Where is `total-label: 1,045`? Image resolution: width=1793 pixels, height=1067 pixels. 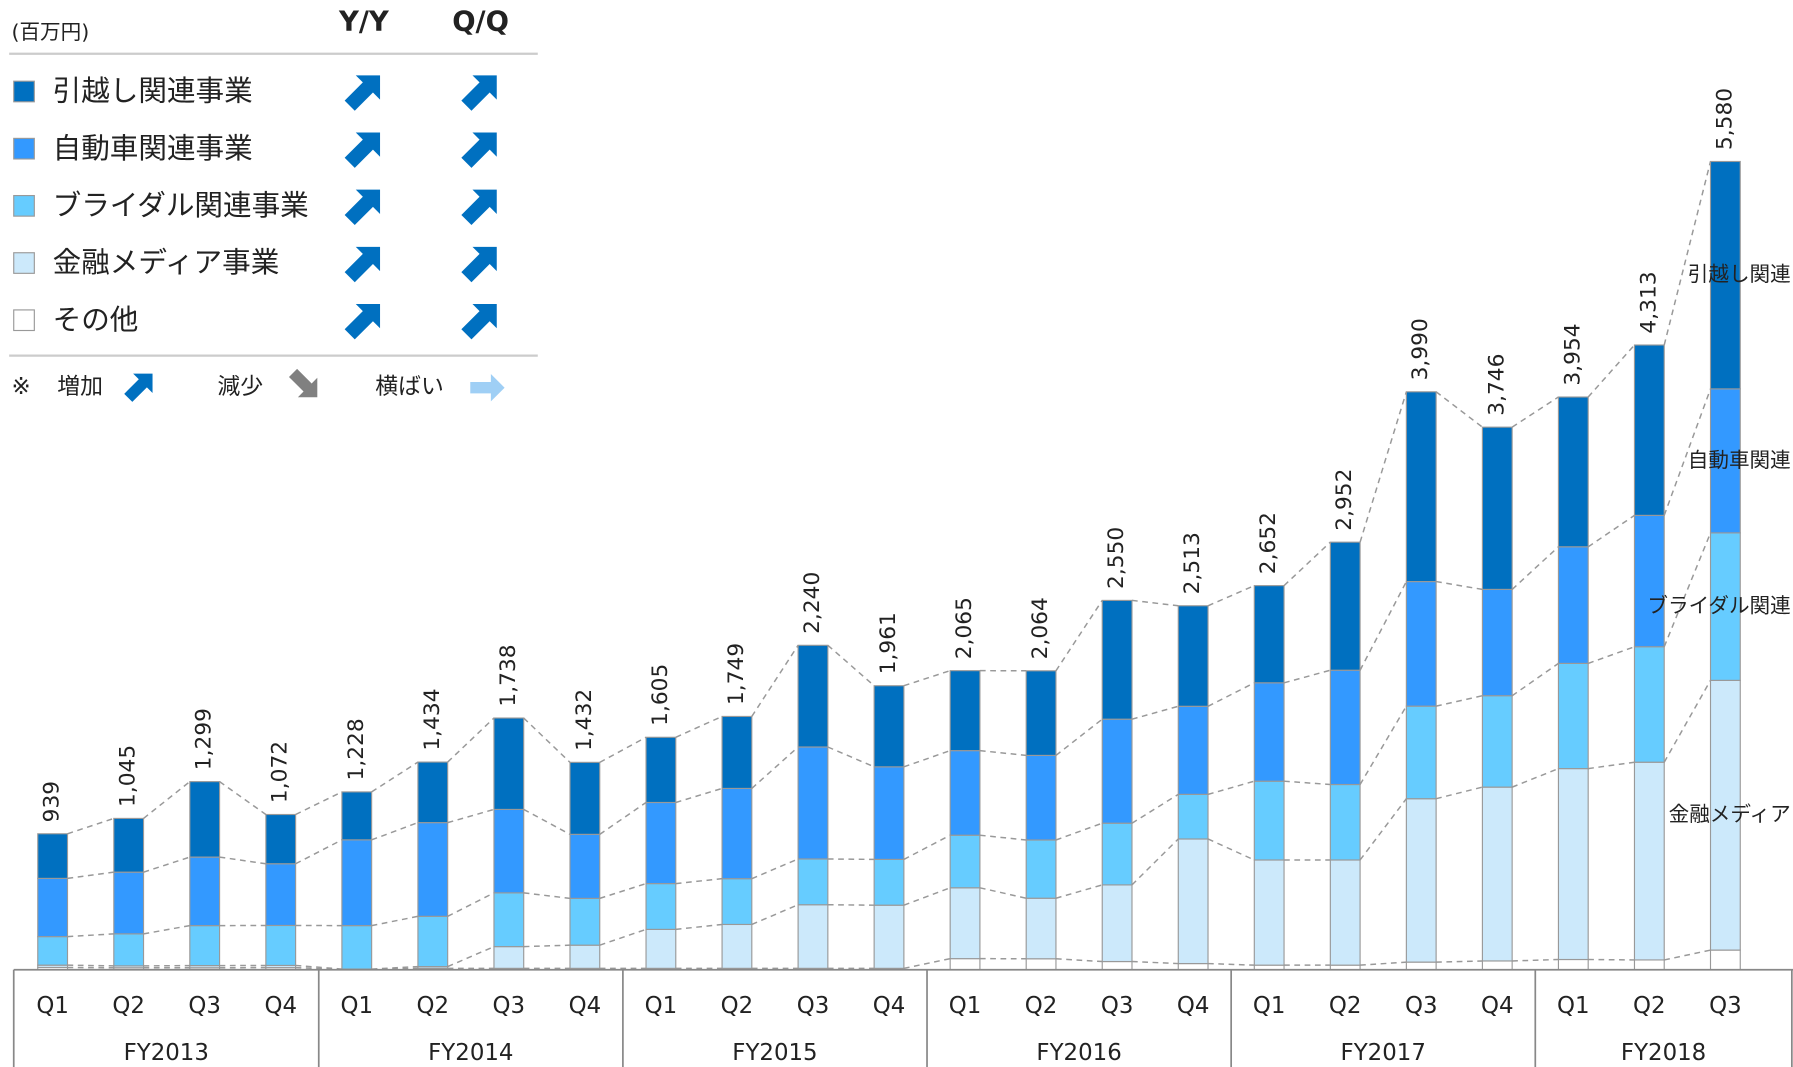
total-label: 1,045 is located at coordinates (128, 776).